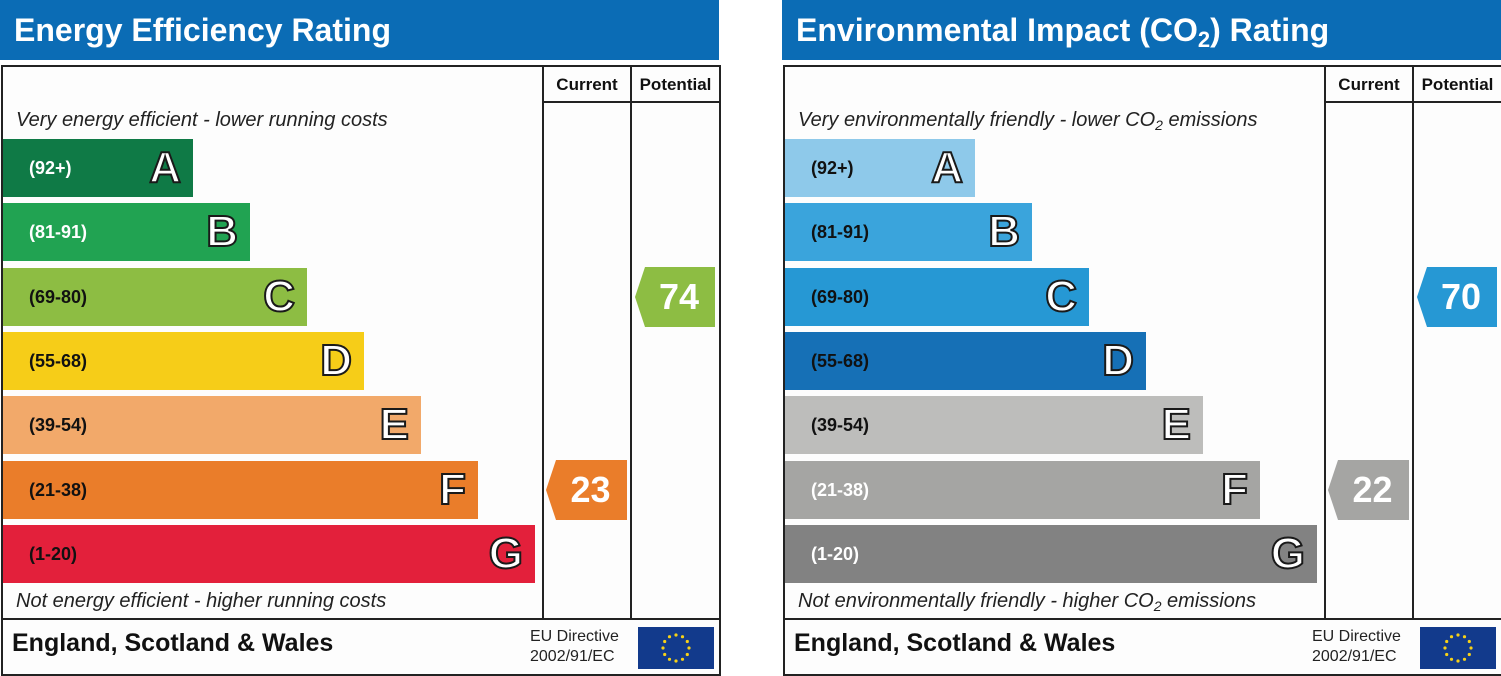  I want to click on column-divider, so click(1325, 343).